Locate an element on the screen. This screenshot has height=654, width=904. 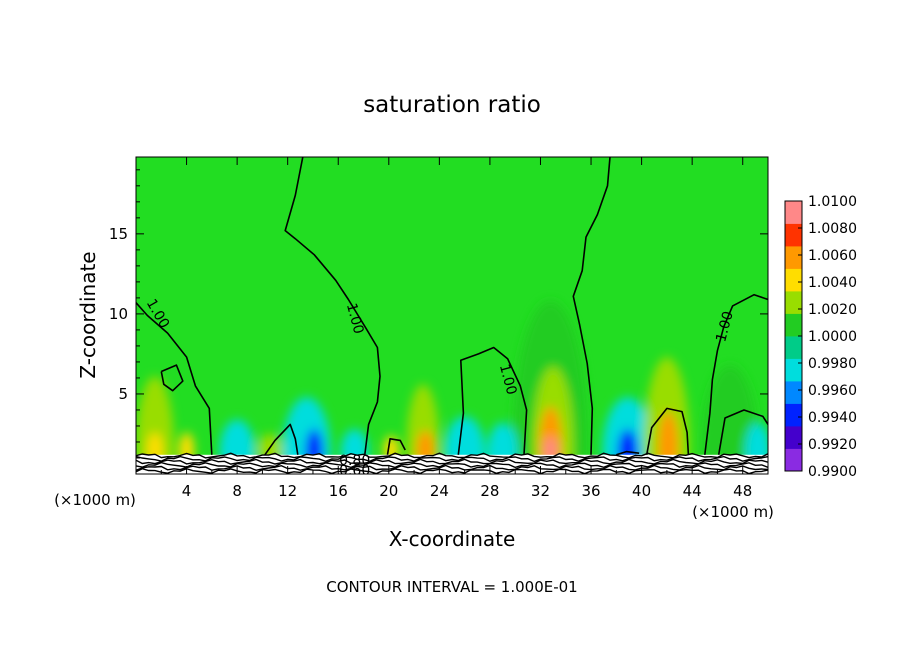
x-unit-label-right: (×1000 m) is located at coordinates (733, 512).